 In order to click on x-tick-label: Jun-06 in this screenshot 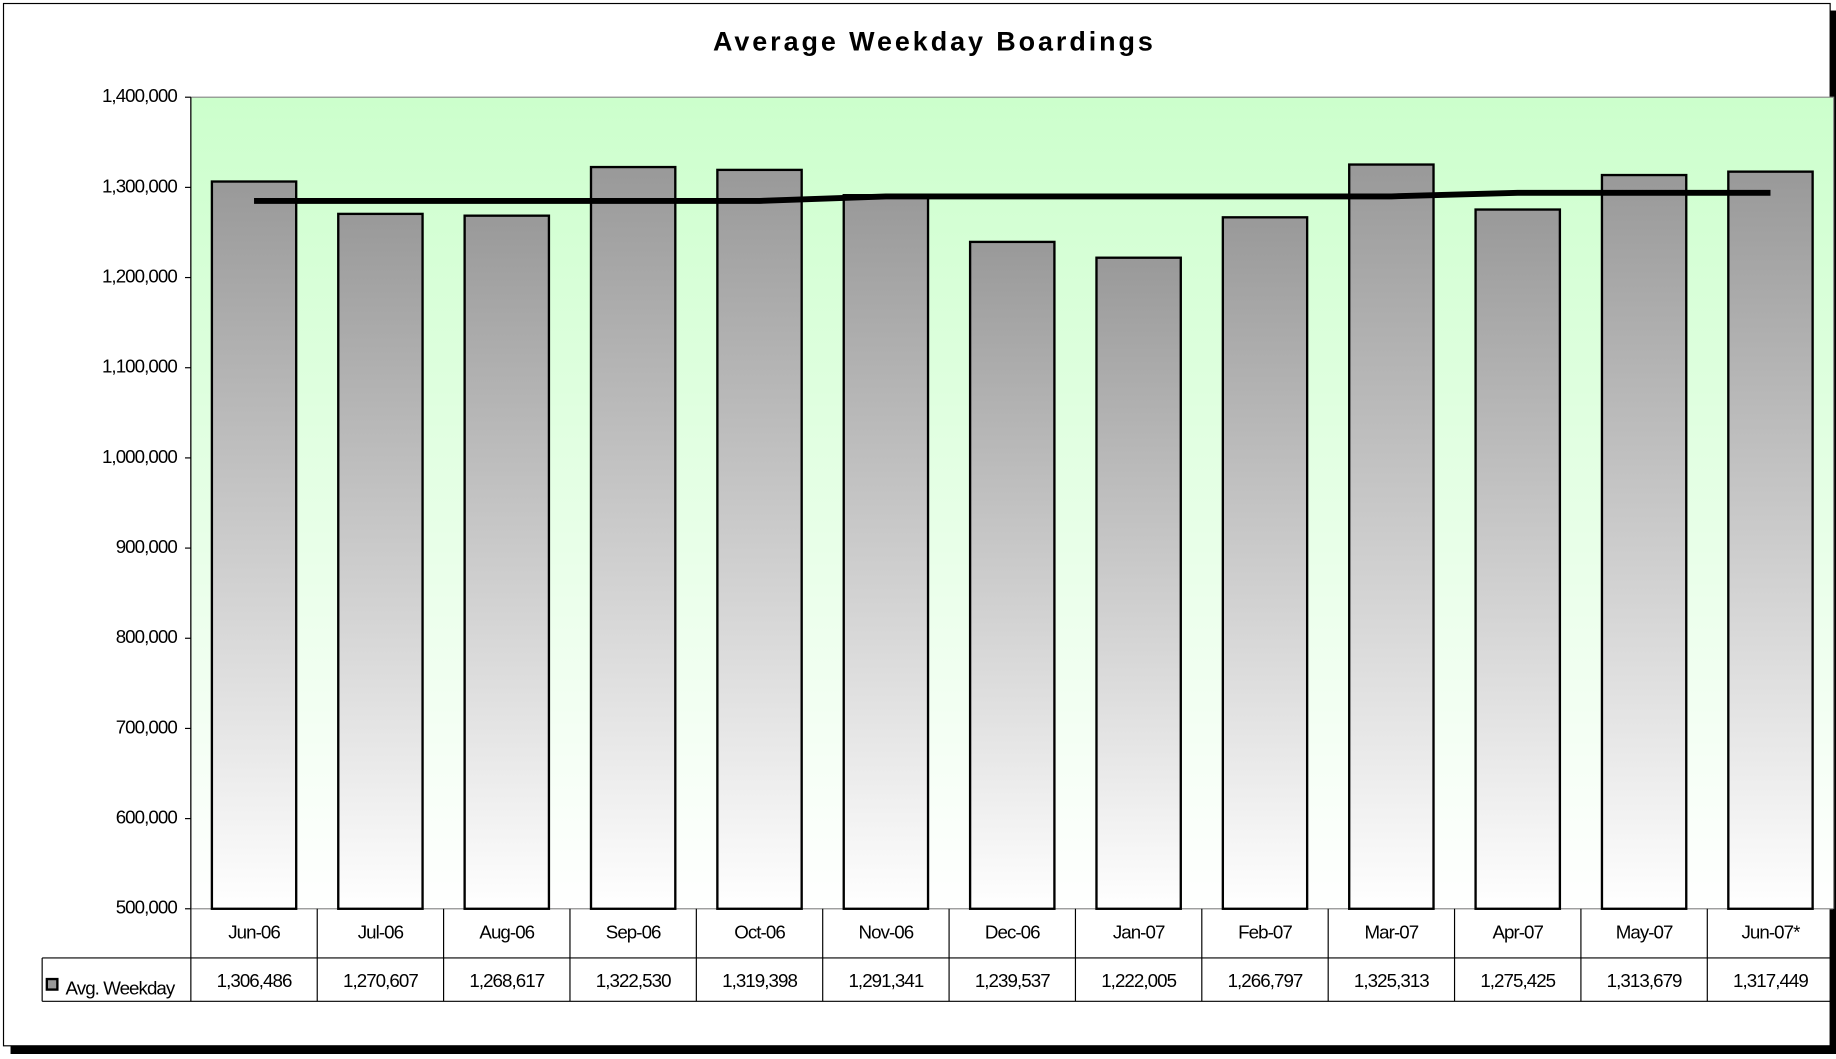, I will do `click(254, 931)`.